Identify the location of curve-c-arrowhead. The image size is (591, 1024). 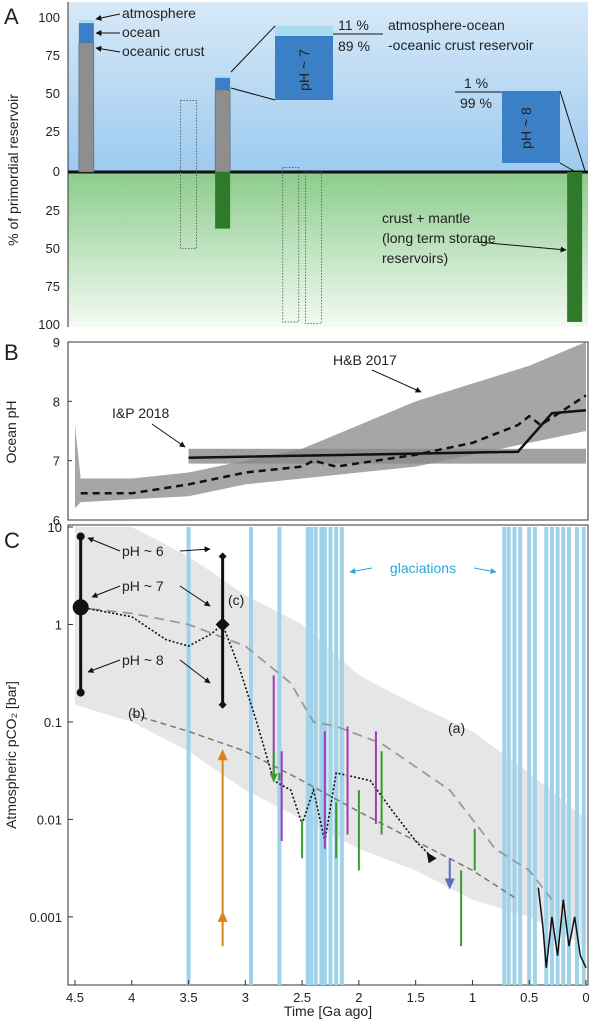
(431, 858).